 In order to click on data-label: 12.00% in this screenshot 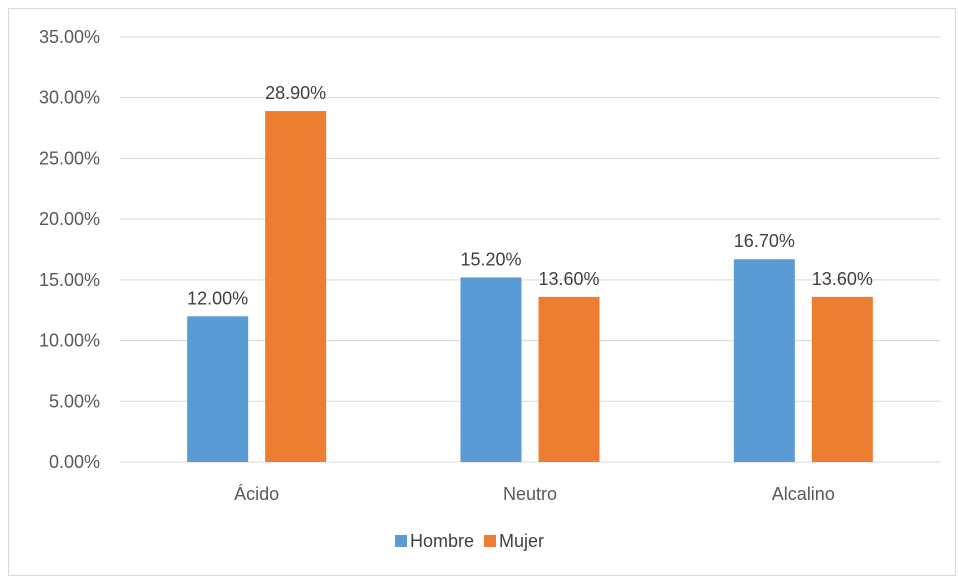, I will do `click(217, 298)`.